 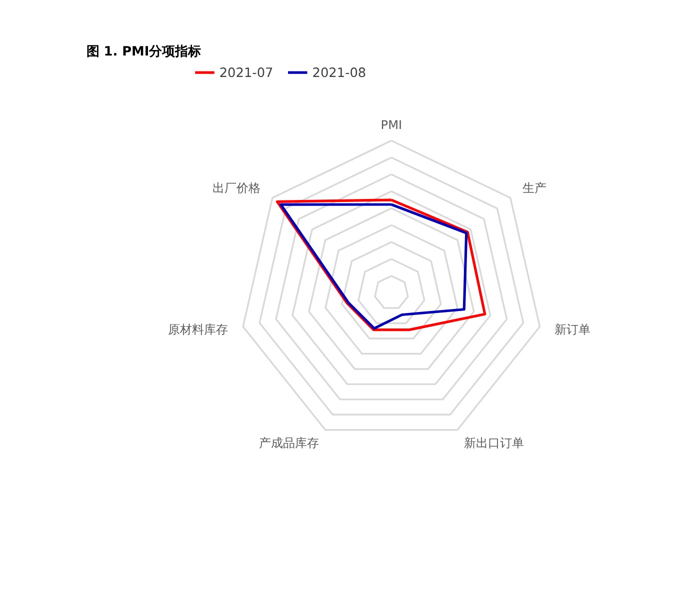 I want to click on spoke-label: 新出口订单, so click(x=494, y=443).